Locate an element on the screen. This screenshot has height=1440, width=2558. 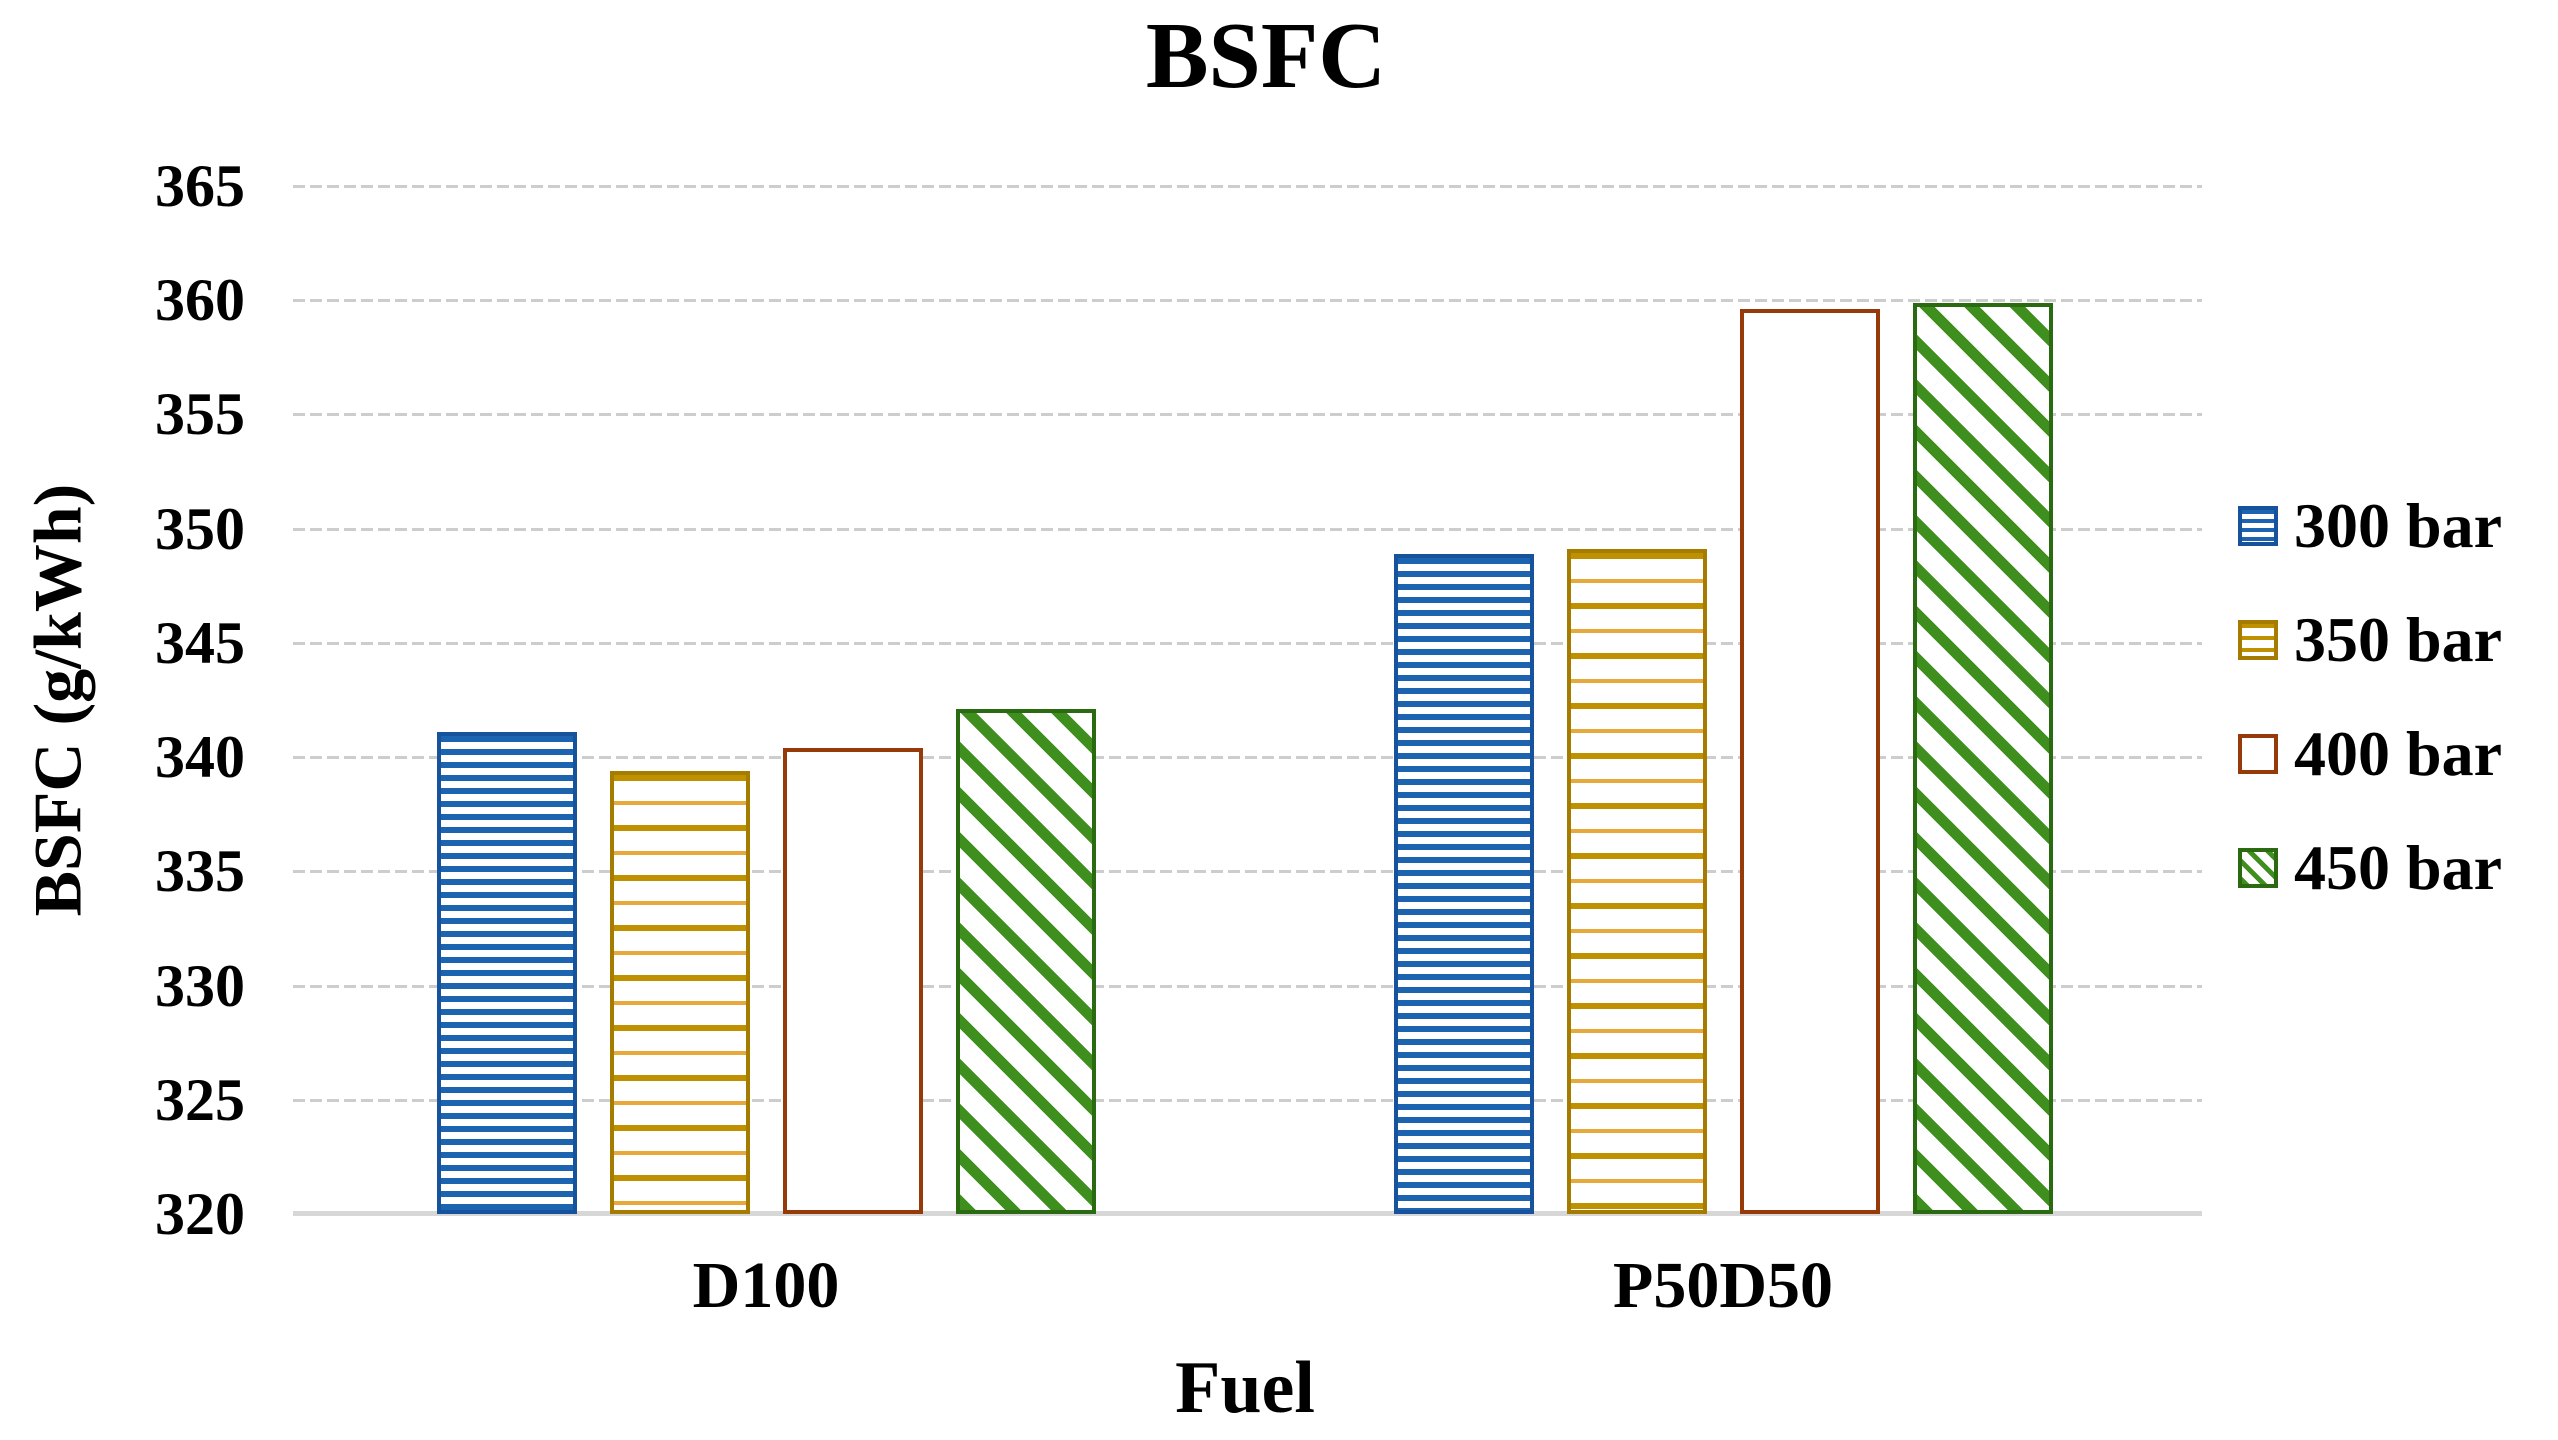
legend-item-350bar: 350 bar is located at coordinates (2370, 640).